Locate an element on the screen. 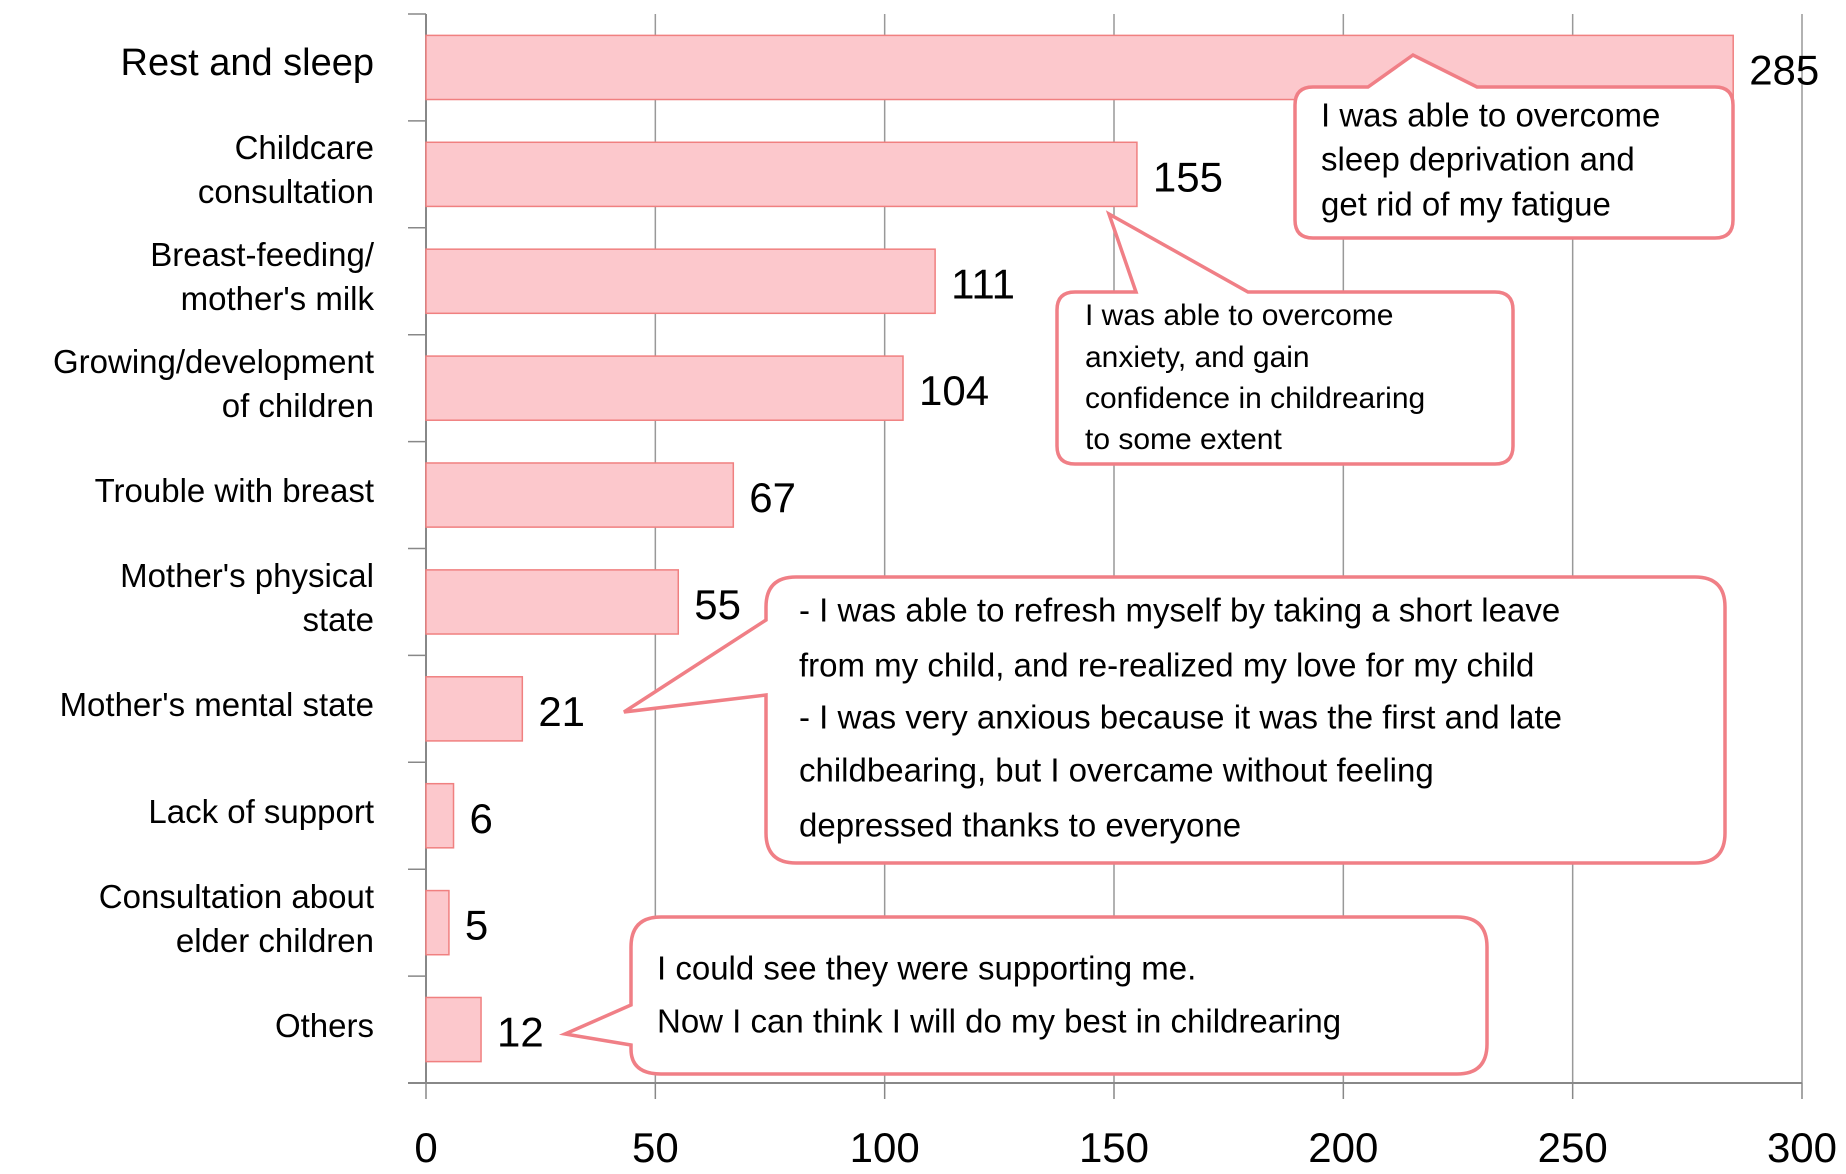 Image resolution: width=1846 pixels, height=1174 pixels. x-tick-label: 200 is located at coordinates (1343, 1147).